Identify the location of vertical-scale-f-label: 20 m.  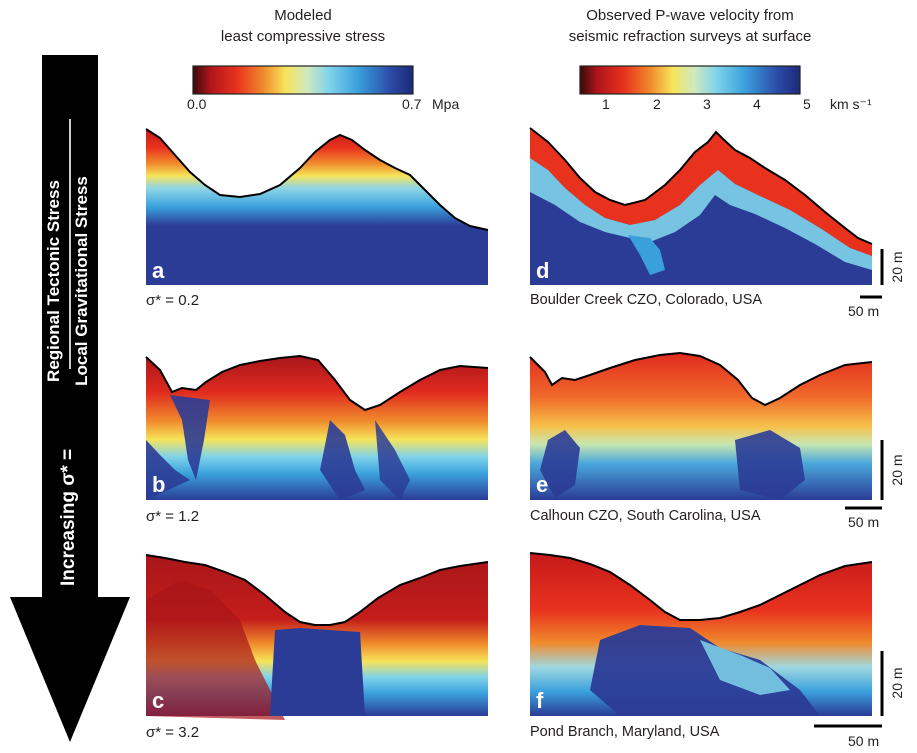
(897, 683).